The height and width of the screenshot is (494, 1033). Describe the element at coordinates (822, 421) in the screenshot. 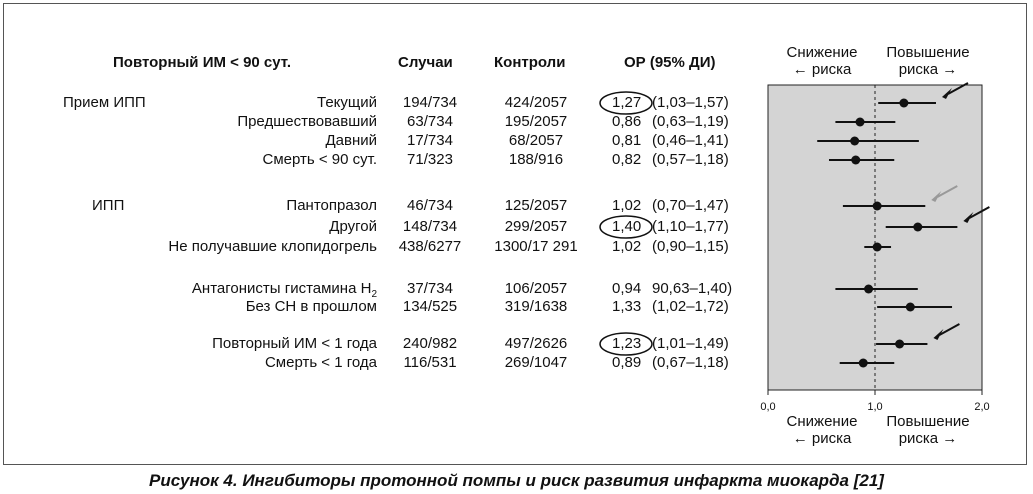

I see `bottom-left-line1: Снижение` at that location.